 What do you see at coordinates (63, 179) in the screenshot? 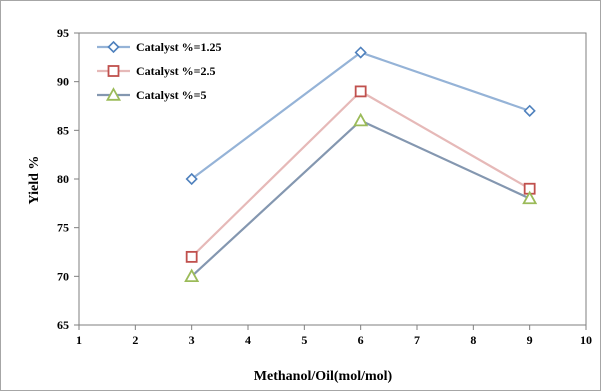
I see `y-tick-label: 80` at bounding box center [63, 179].